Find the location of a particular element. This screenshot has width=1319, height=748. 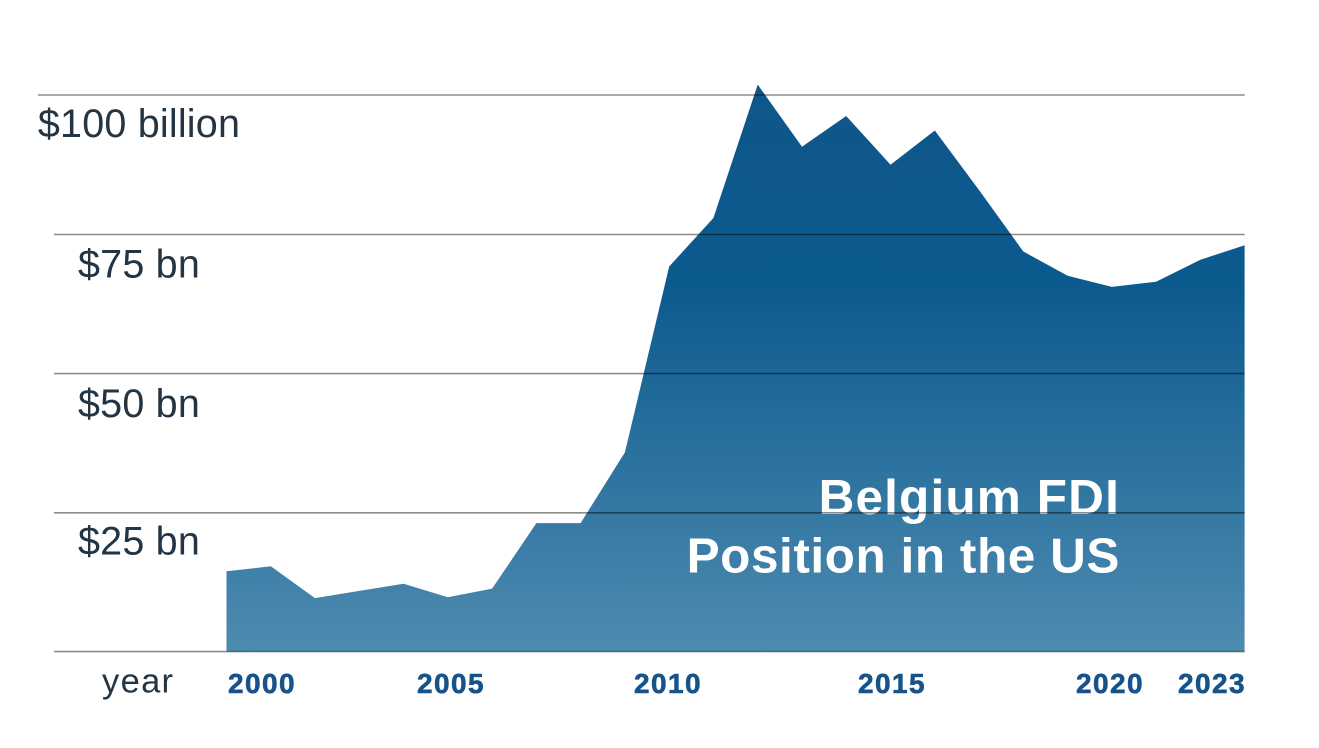

svg-text: Position in the US is located at coordinates (903, 556).